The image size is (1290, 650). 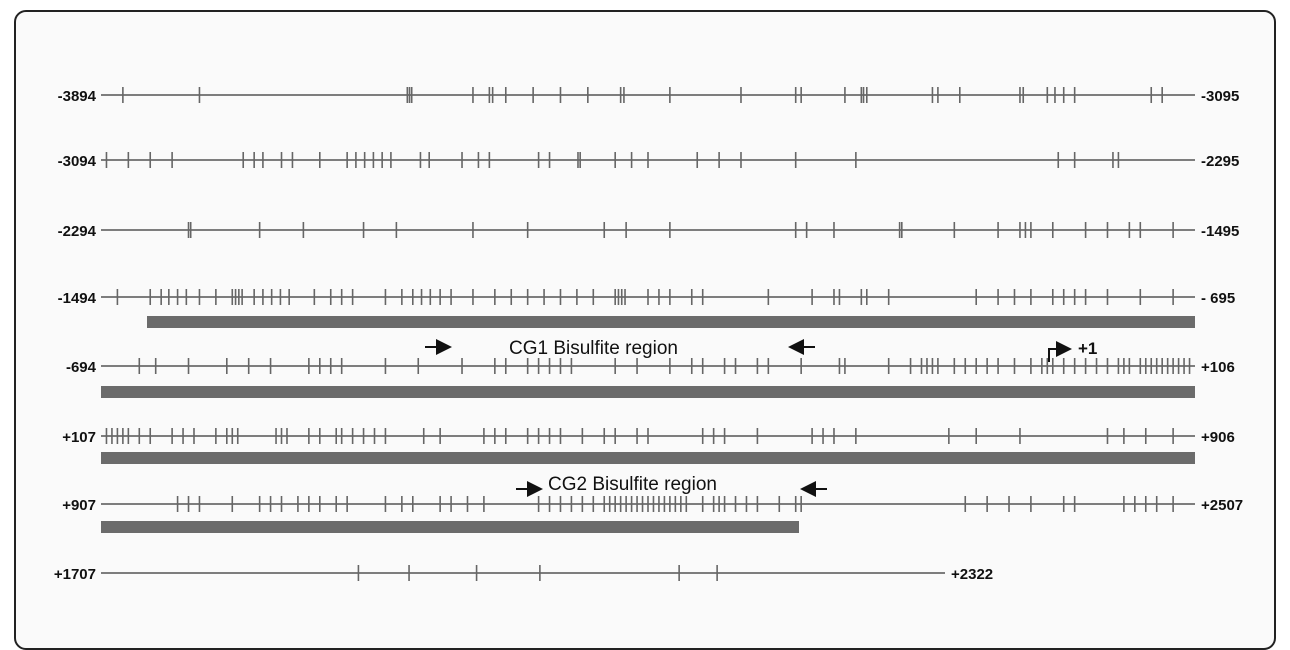 I want to click on tss-arrow-icon, so click(x=1060, y=351).